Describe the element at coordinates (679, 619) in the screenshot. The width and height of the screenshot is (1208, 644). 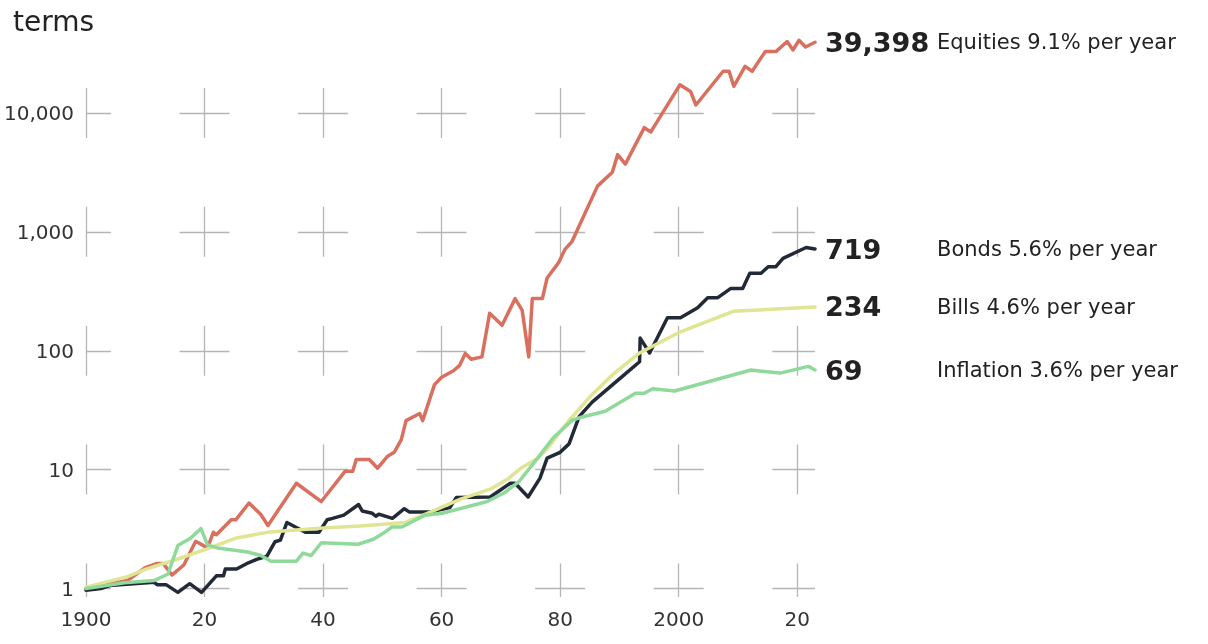
I see `x-tick-label: 2000` at that location.